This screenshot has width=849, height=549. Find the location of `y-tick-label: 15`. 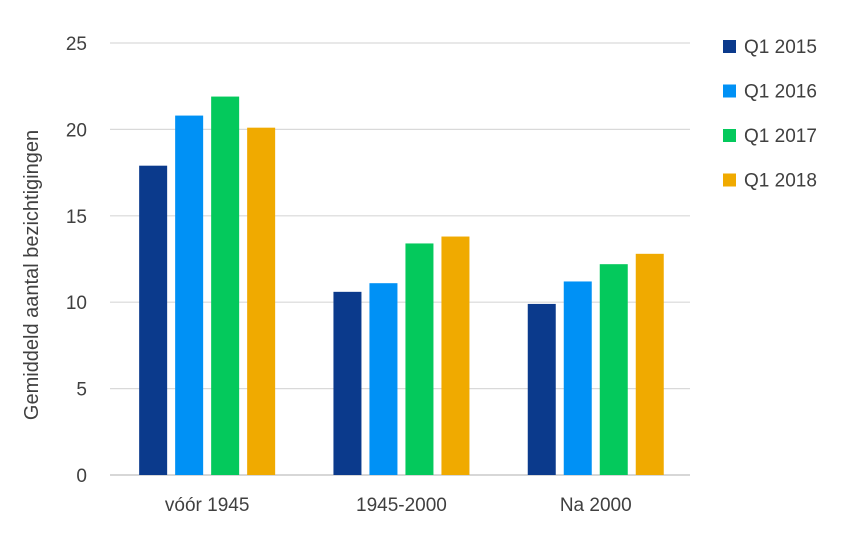

y-tick-label: 15 is located at coordinates (76, 217).